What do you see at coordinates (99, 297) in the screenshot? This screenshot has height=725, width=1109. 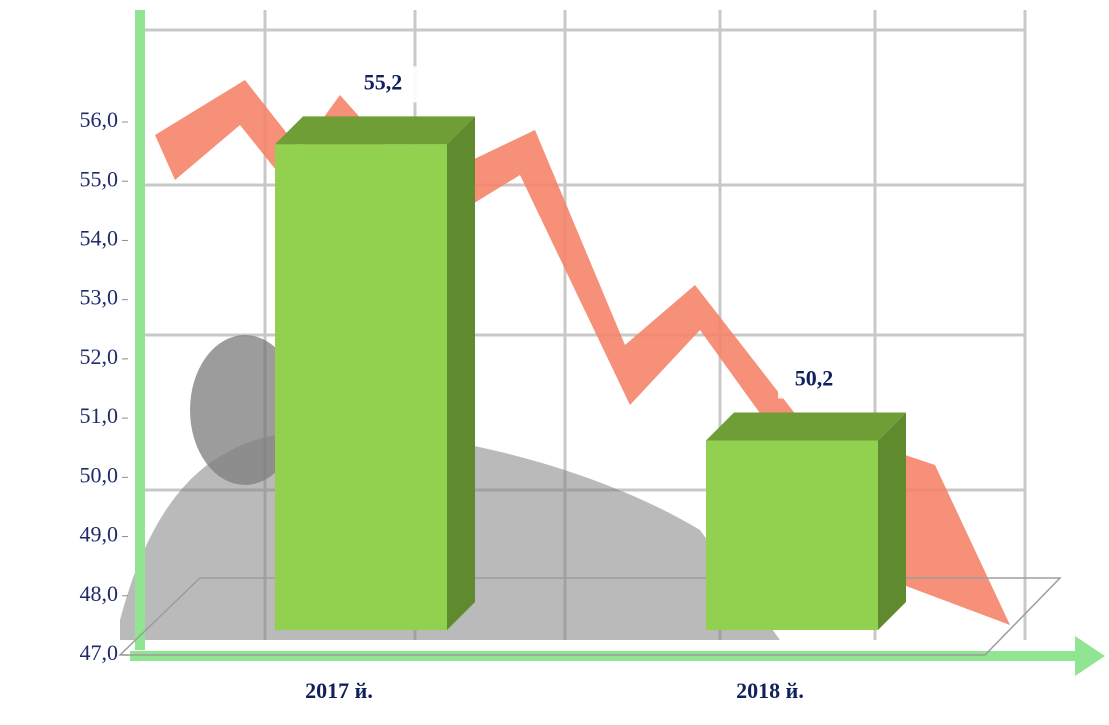 I see `y-tick-label: 53,0` at bounding box center [99, 297].